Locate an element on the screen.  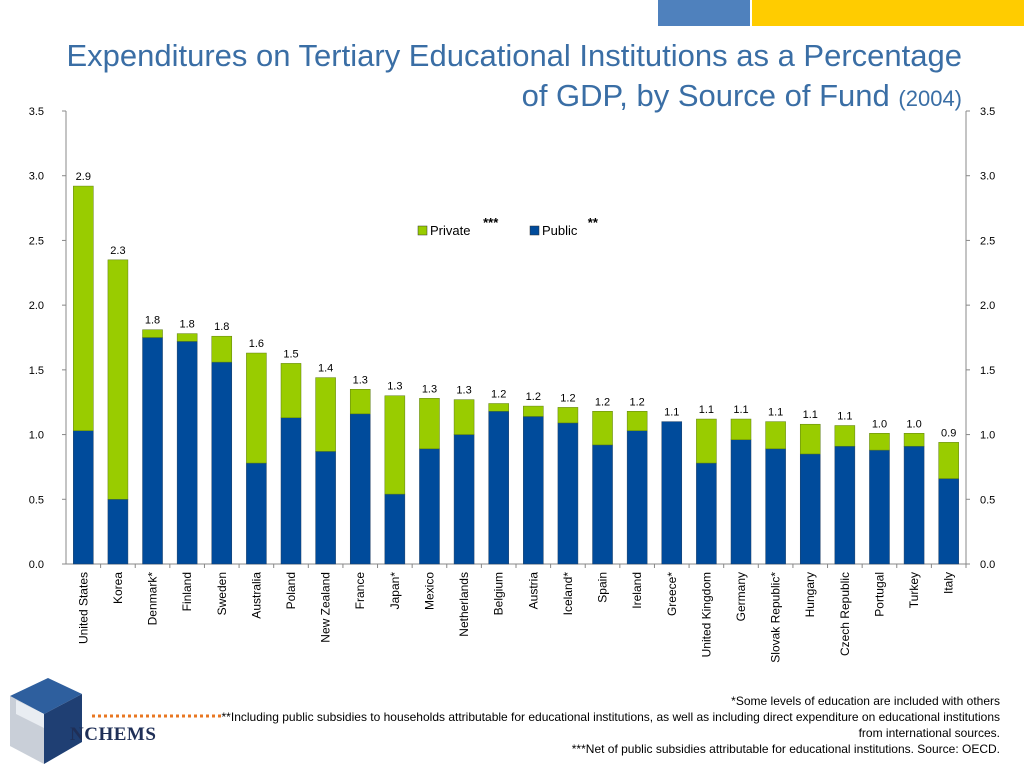
logo-text: NCHEMS is located at coordinates (113, 734).